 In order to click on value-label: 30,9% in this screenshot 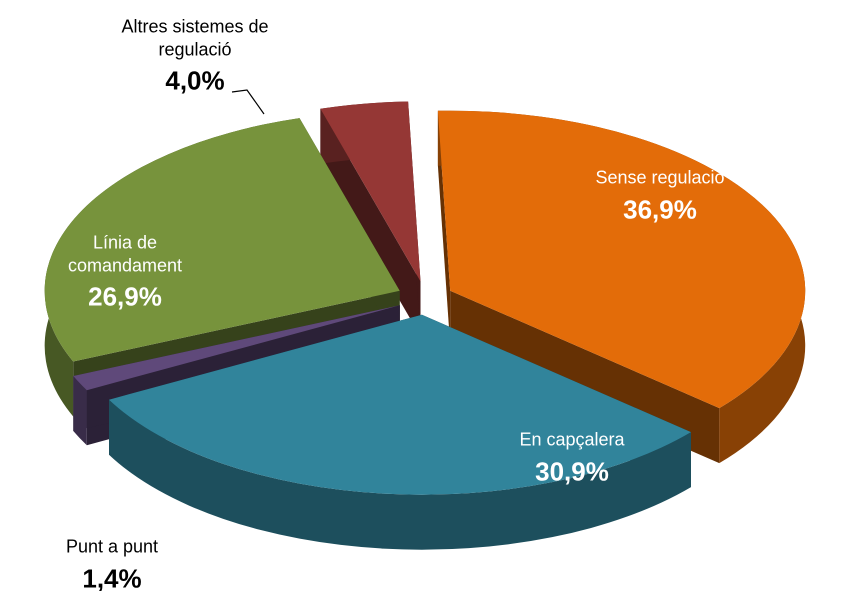, I will do `click(572, 471)`.